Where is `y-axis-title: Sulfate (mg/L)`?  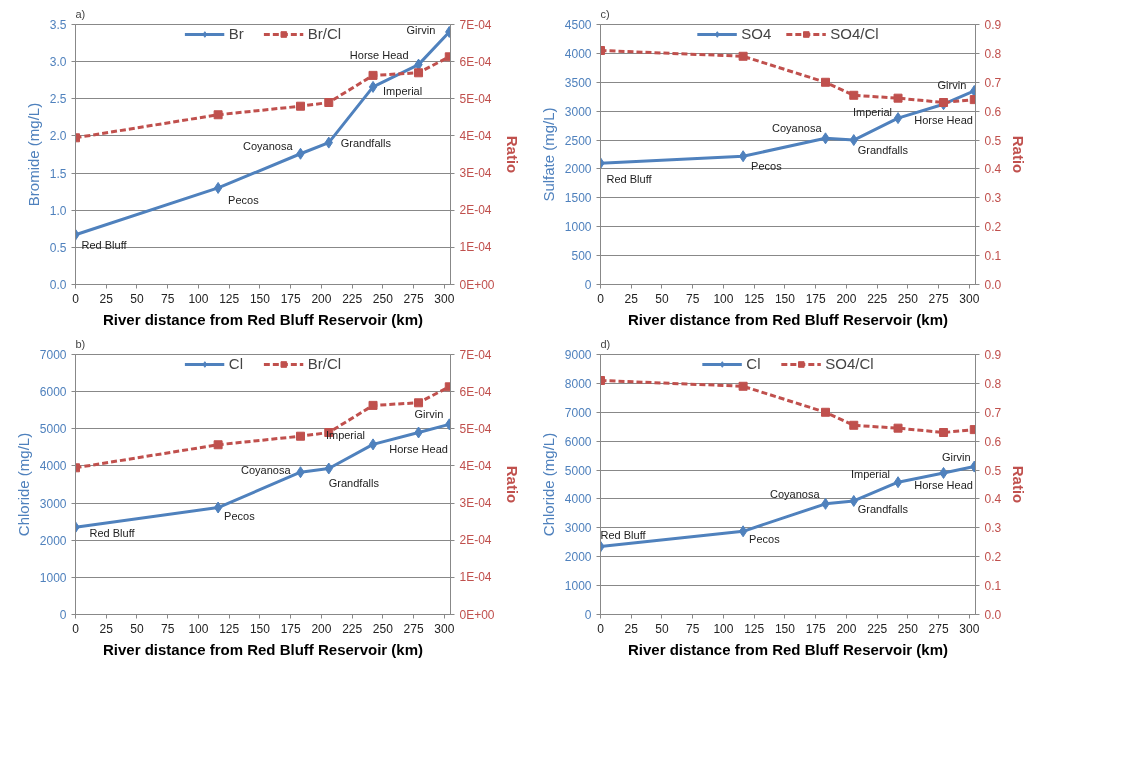 y-axis-title: Sulfate (mg/L) is located at coordinates (548, 154).